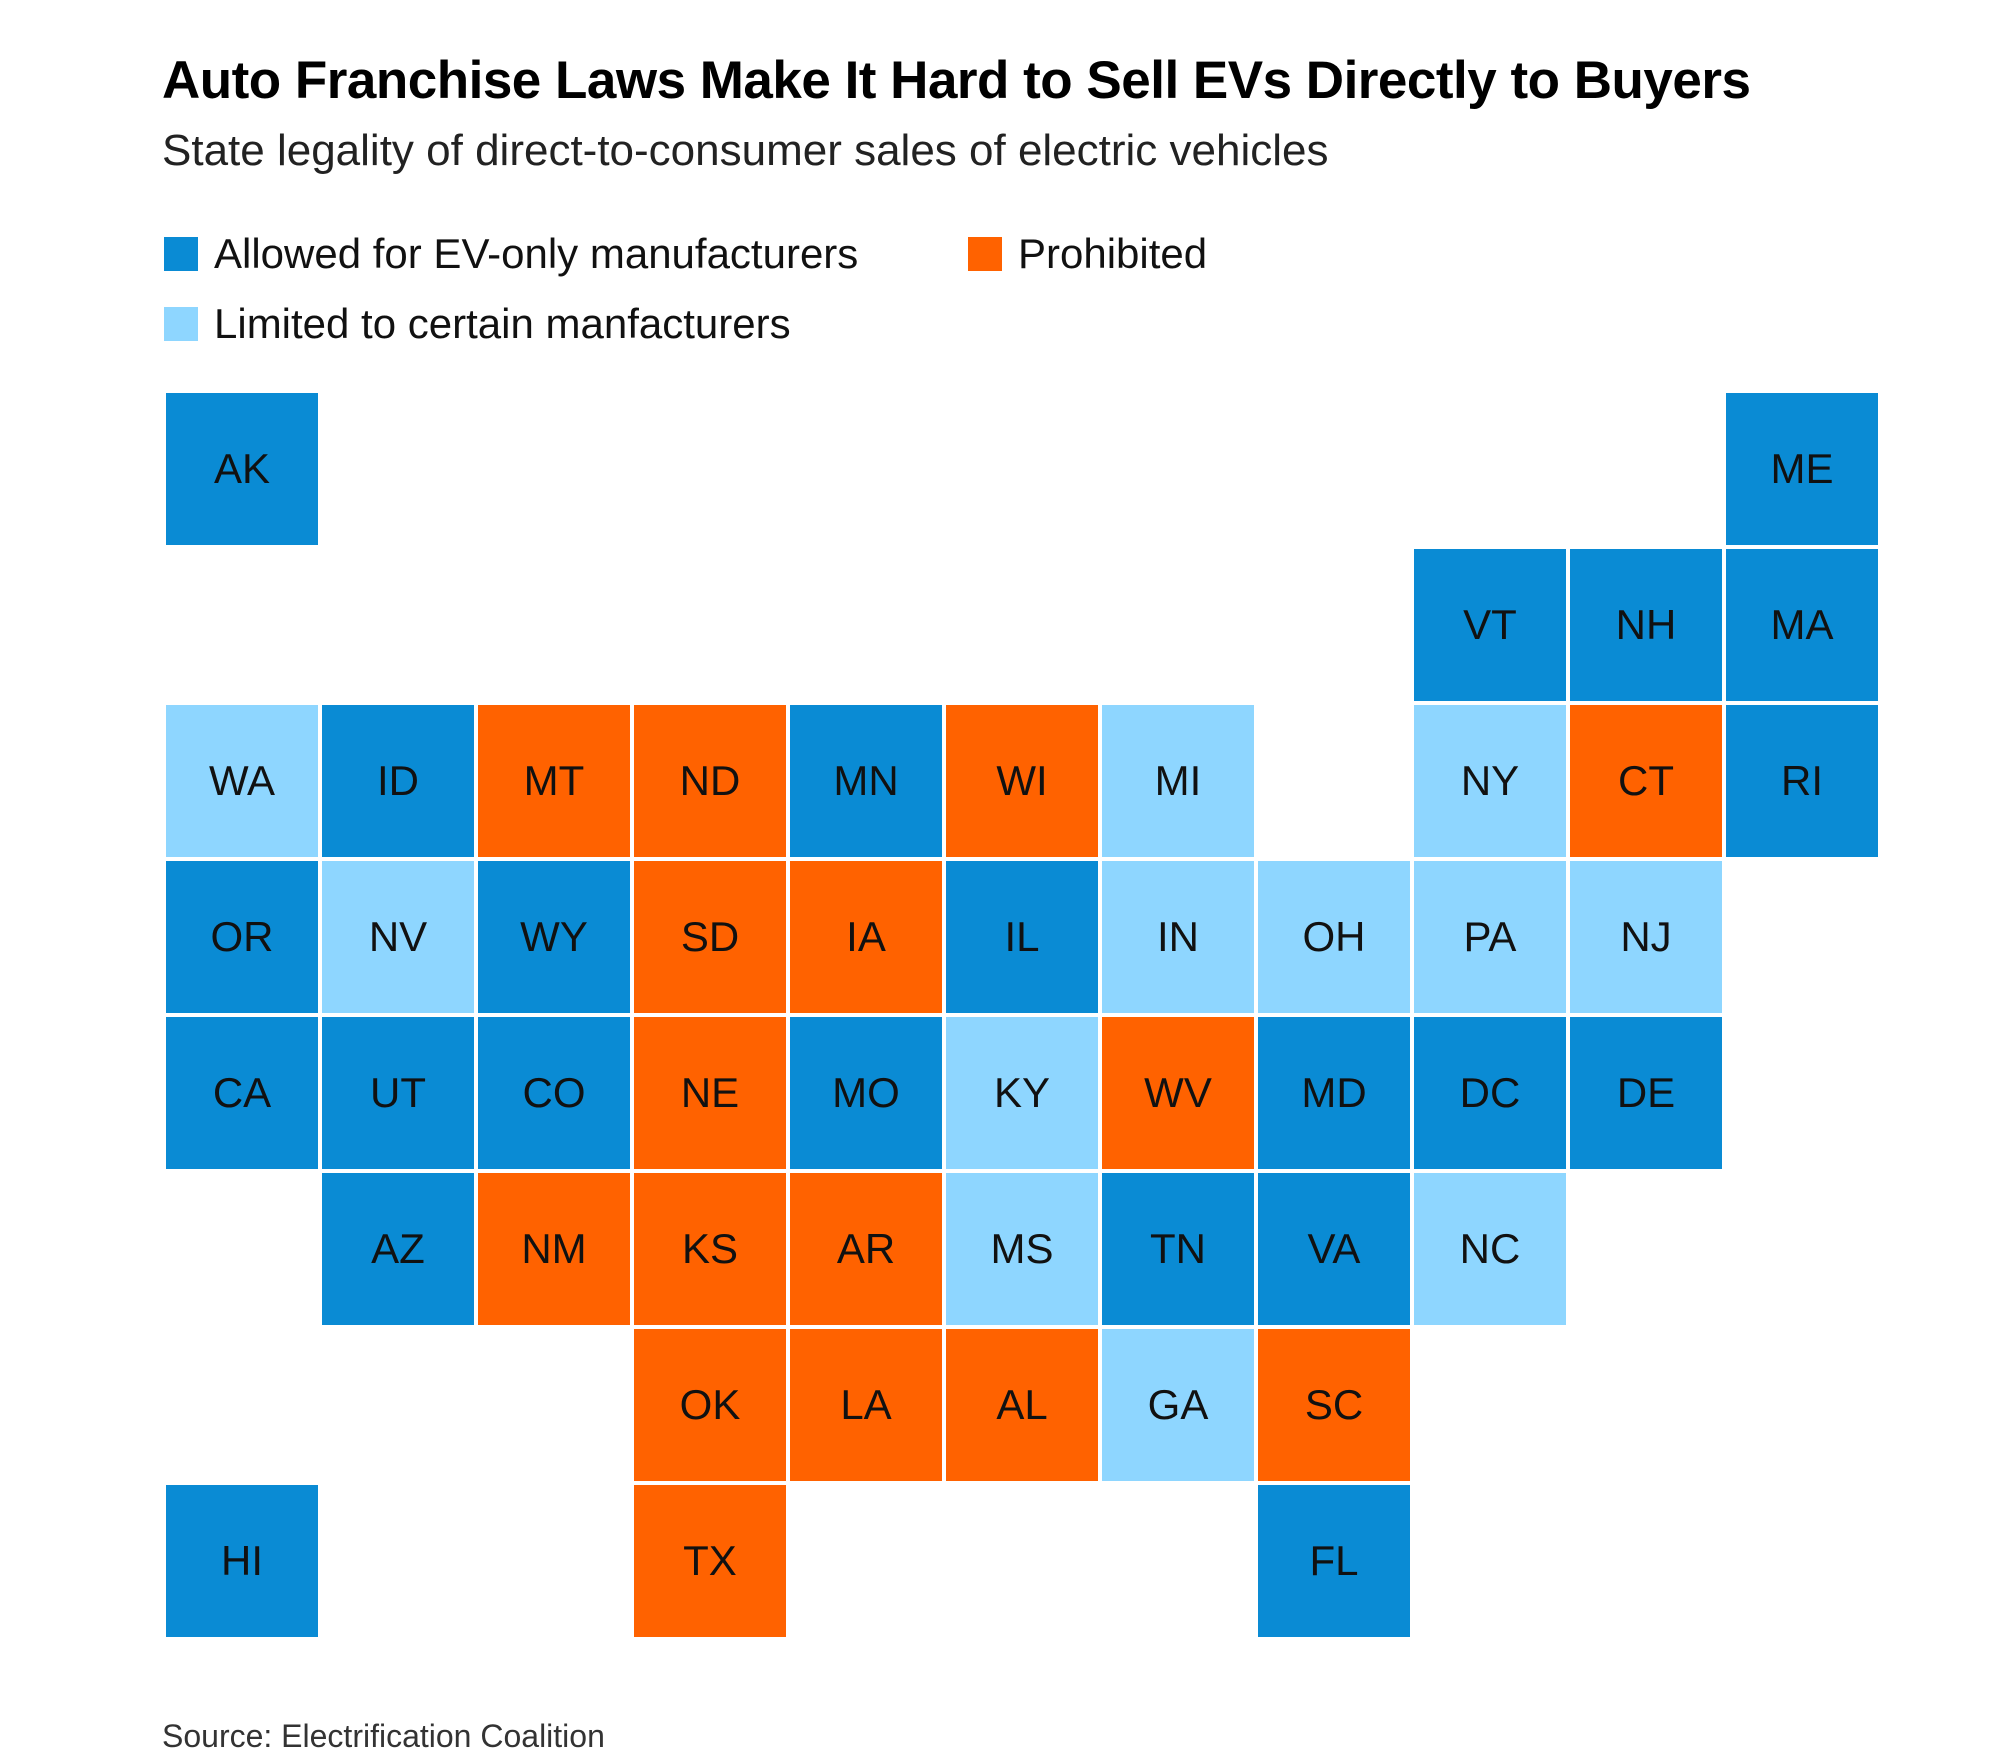 The image size is (2000, 1755). Describe the element at coordinates (1334, 1249) in the screenshot. I see `state-tile-va: VA` at that location.